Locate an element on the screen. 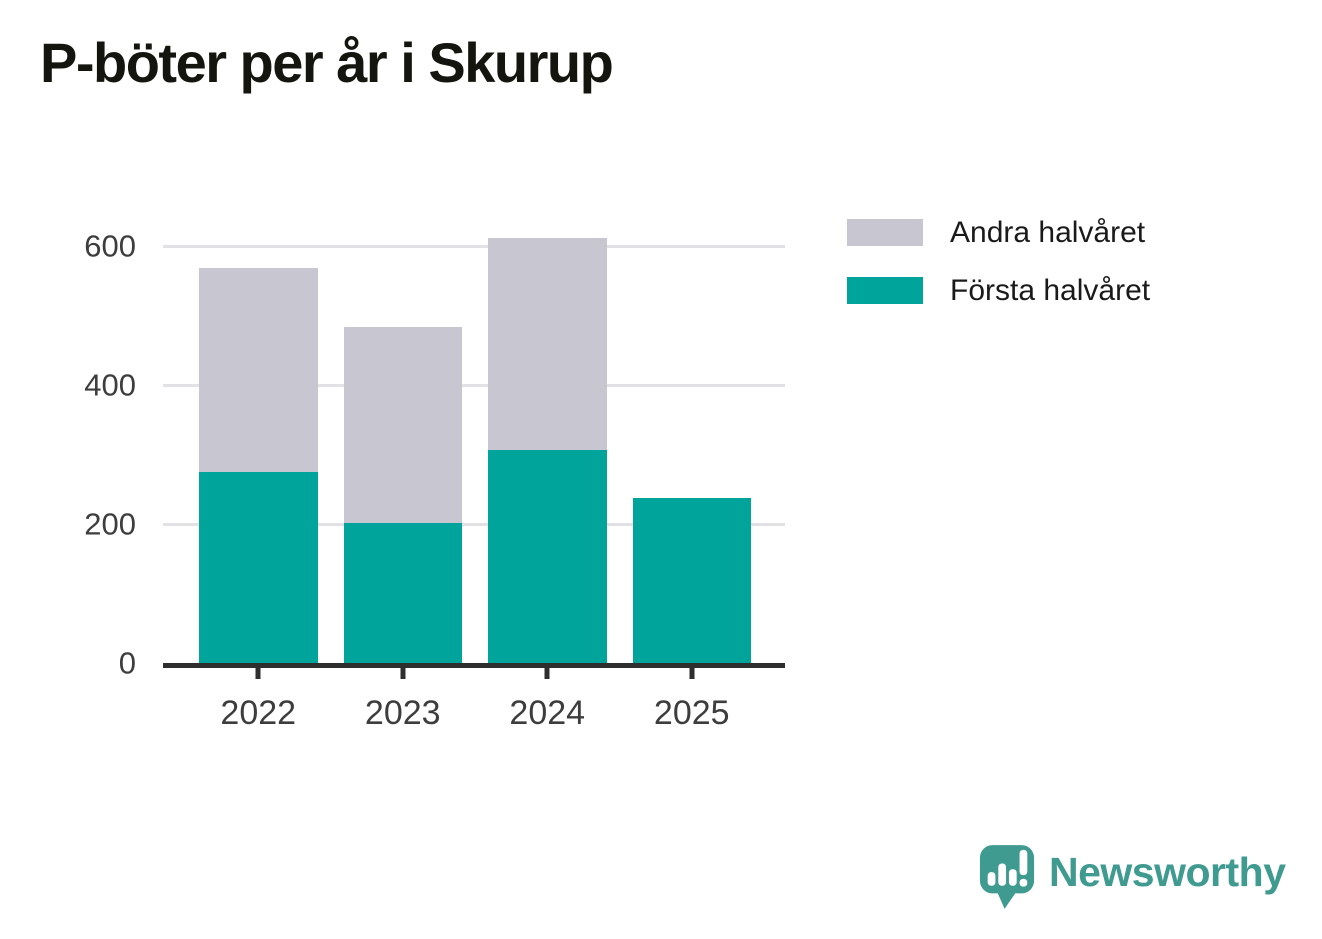 This screenshot has width=1322, height=939. y-axis-label-200: 200 is located at coordinates (110, 524).